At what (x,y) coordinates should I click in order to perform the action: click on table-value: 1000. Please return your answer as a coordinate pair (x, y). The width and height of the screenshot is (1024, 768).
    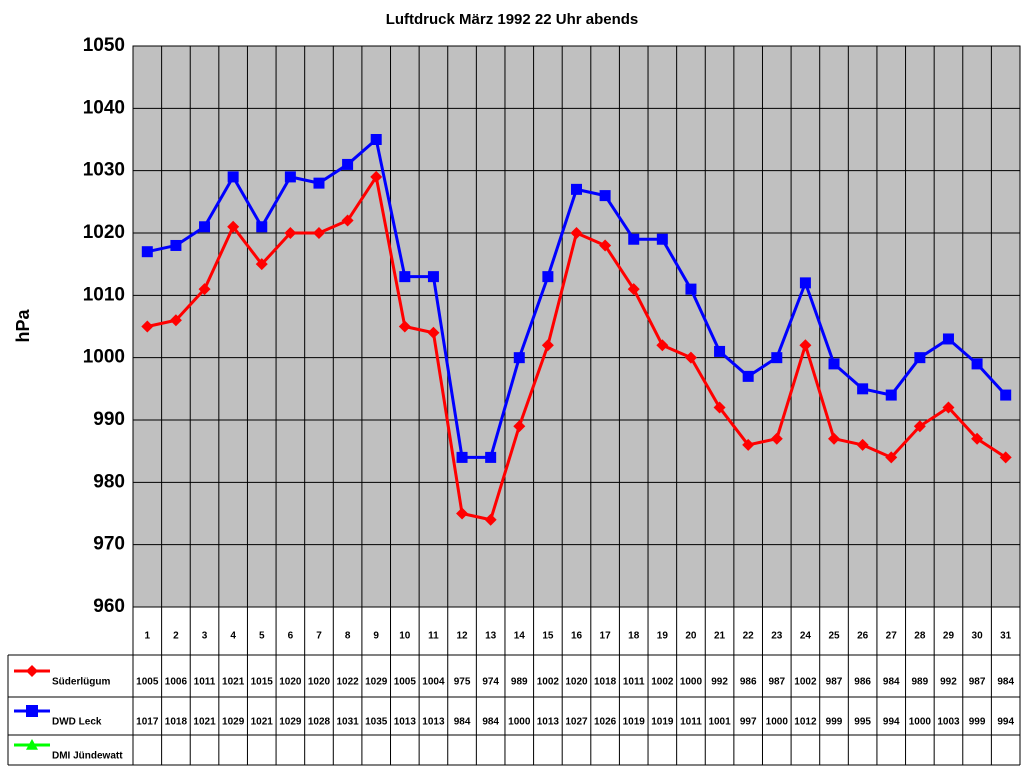
    Looking at the image, I should click on (920, 722).